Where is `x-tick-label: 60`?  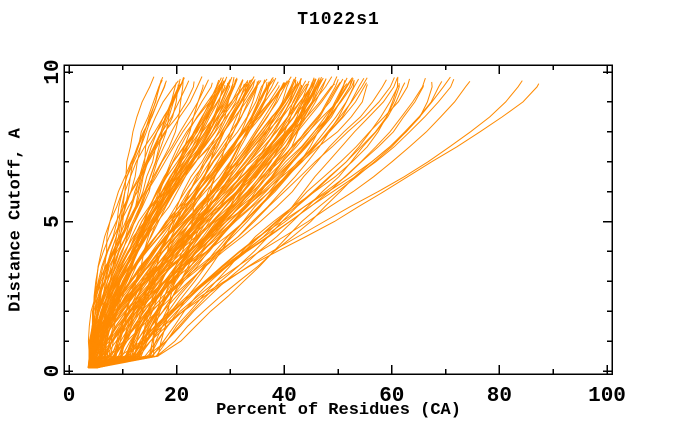
x-tick-label: 60 is located at coordinates (391, 396).